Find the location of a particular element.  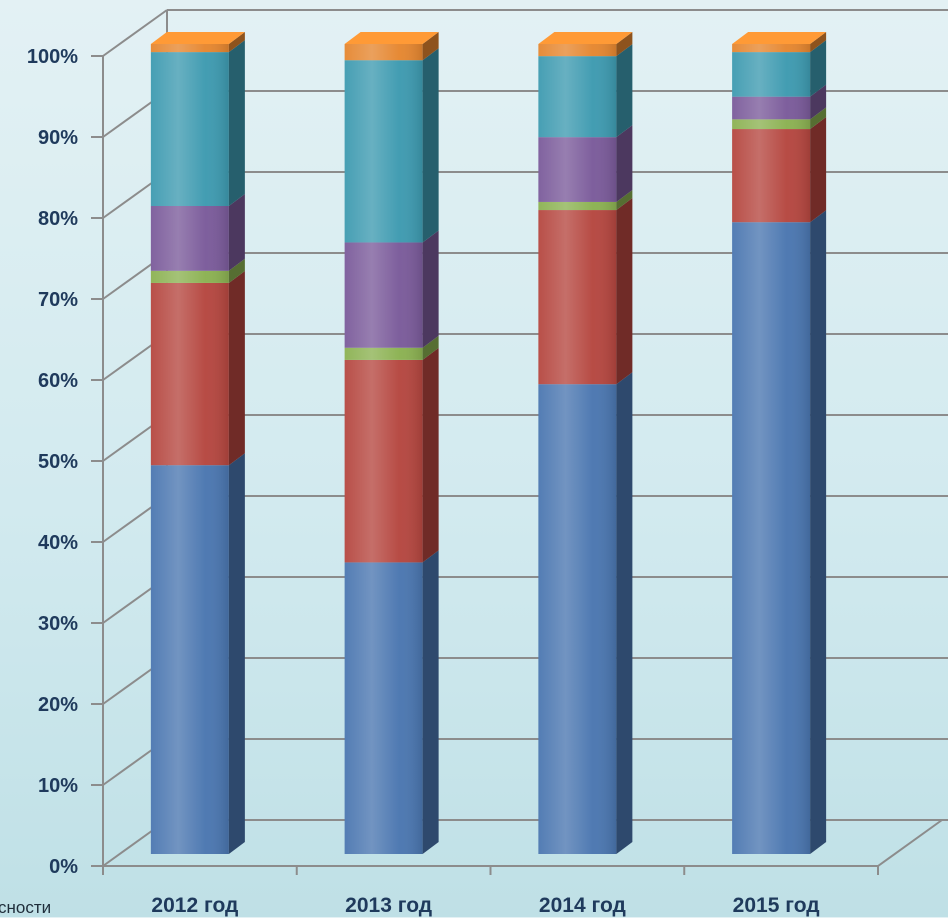

x-category-label: 2014 год is located at coordinates (582, 905).